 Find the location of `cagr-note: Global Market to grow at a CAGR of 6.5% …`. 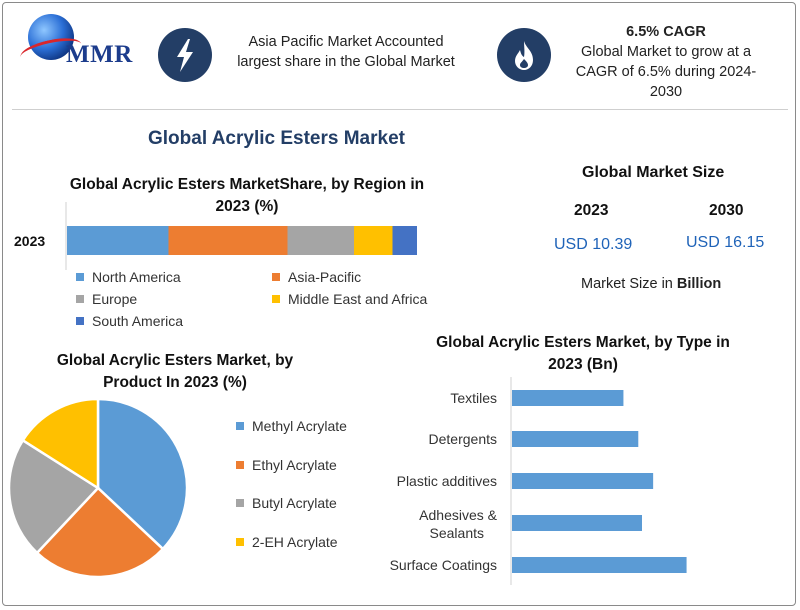

cagr-note: Global Market to grow at a CAGR of 6.5% … is located at coordinates (666, 72).